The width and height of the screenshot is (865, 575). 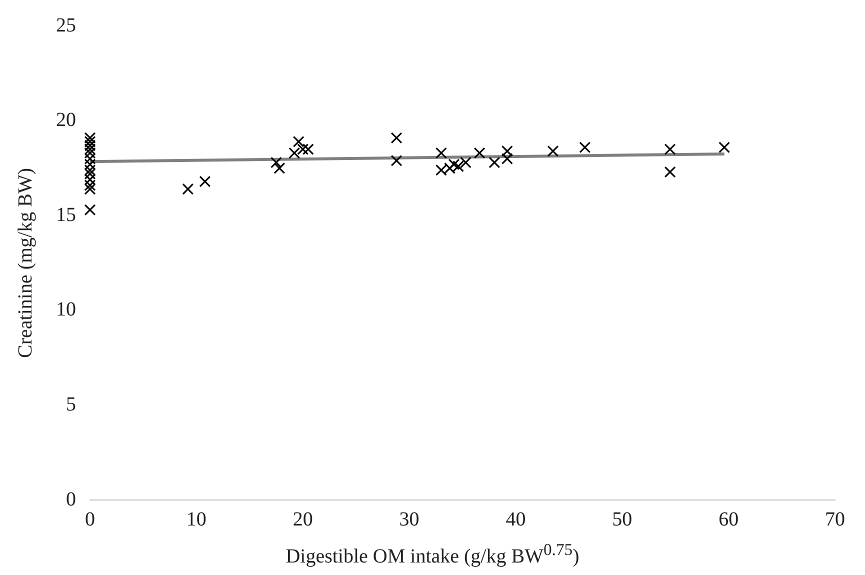 What do you see at coordinates (622, 519) in the screenshot?
I see `x-tick-label: 50` at bounding box center [622, 519].